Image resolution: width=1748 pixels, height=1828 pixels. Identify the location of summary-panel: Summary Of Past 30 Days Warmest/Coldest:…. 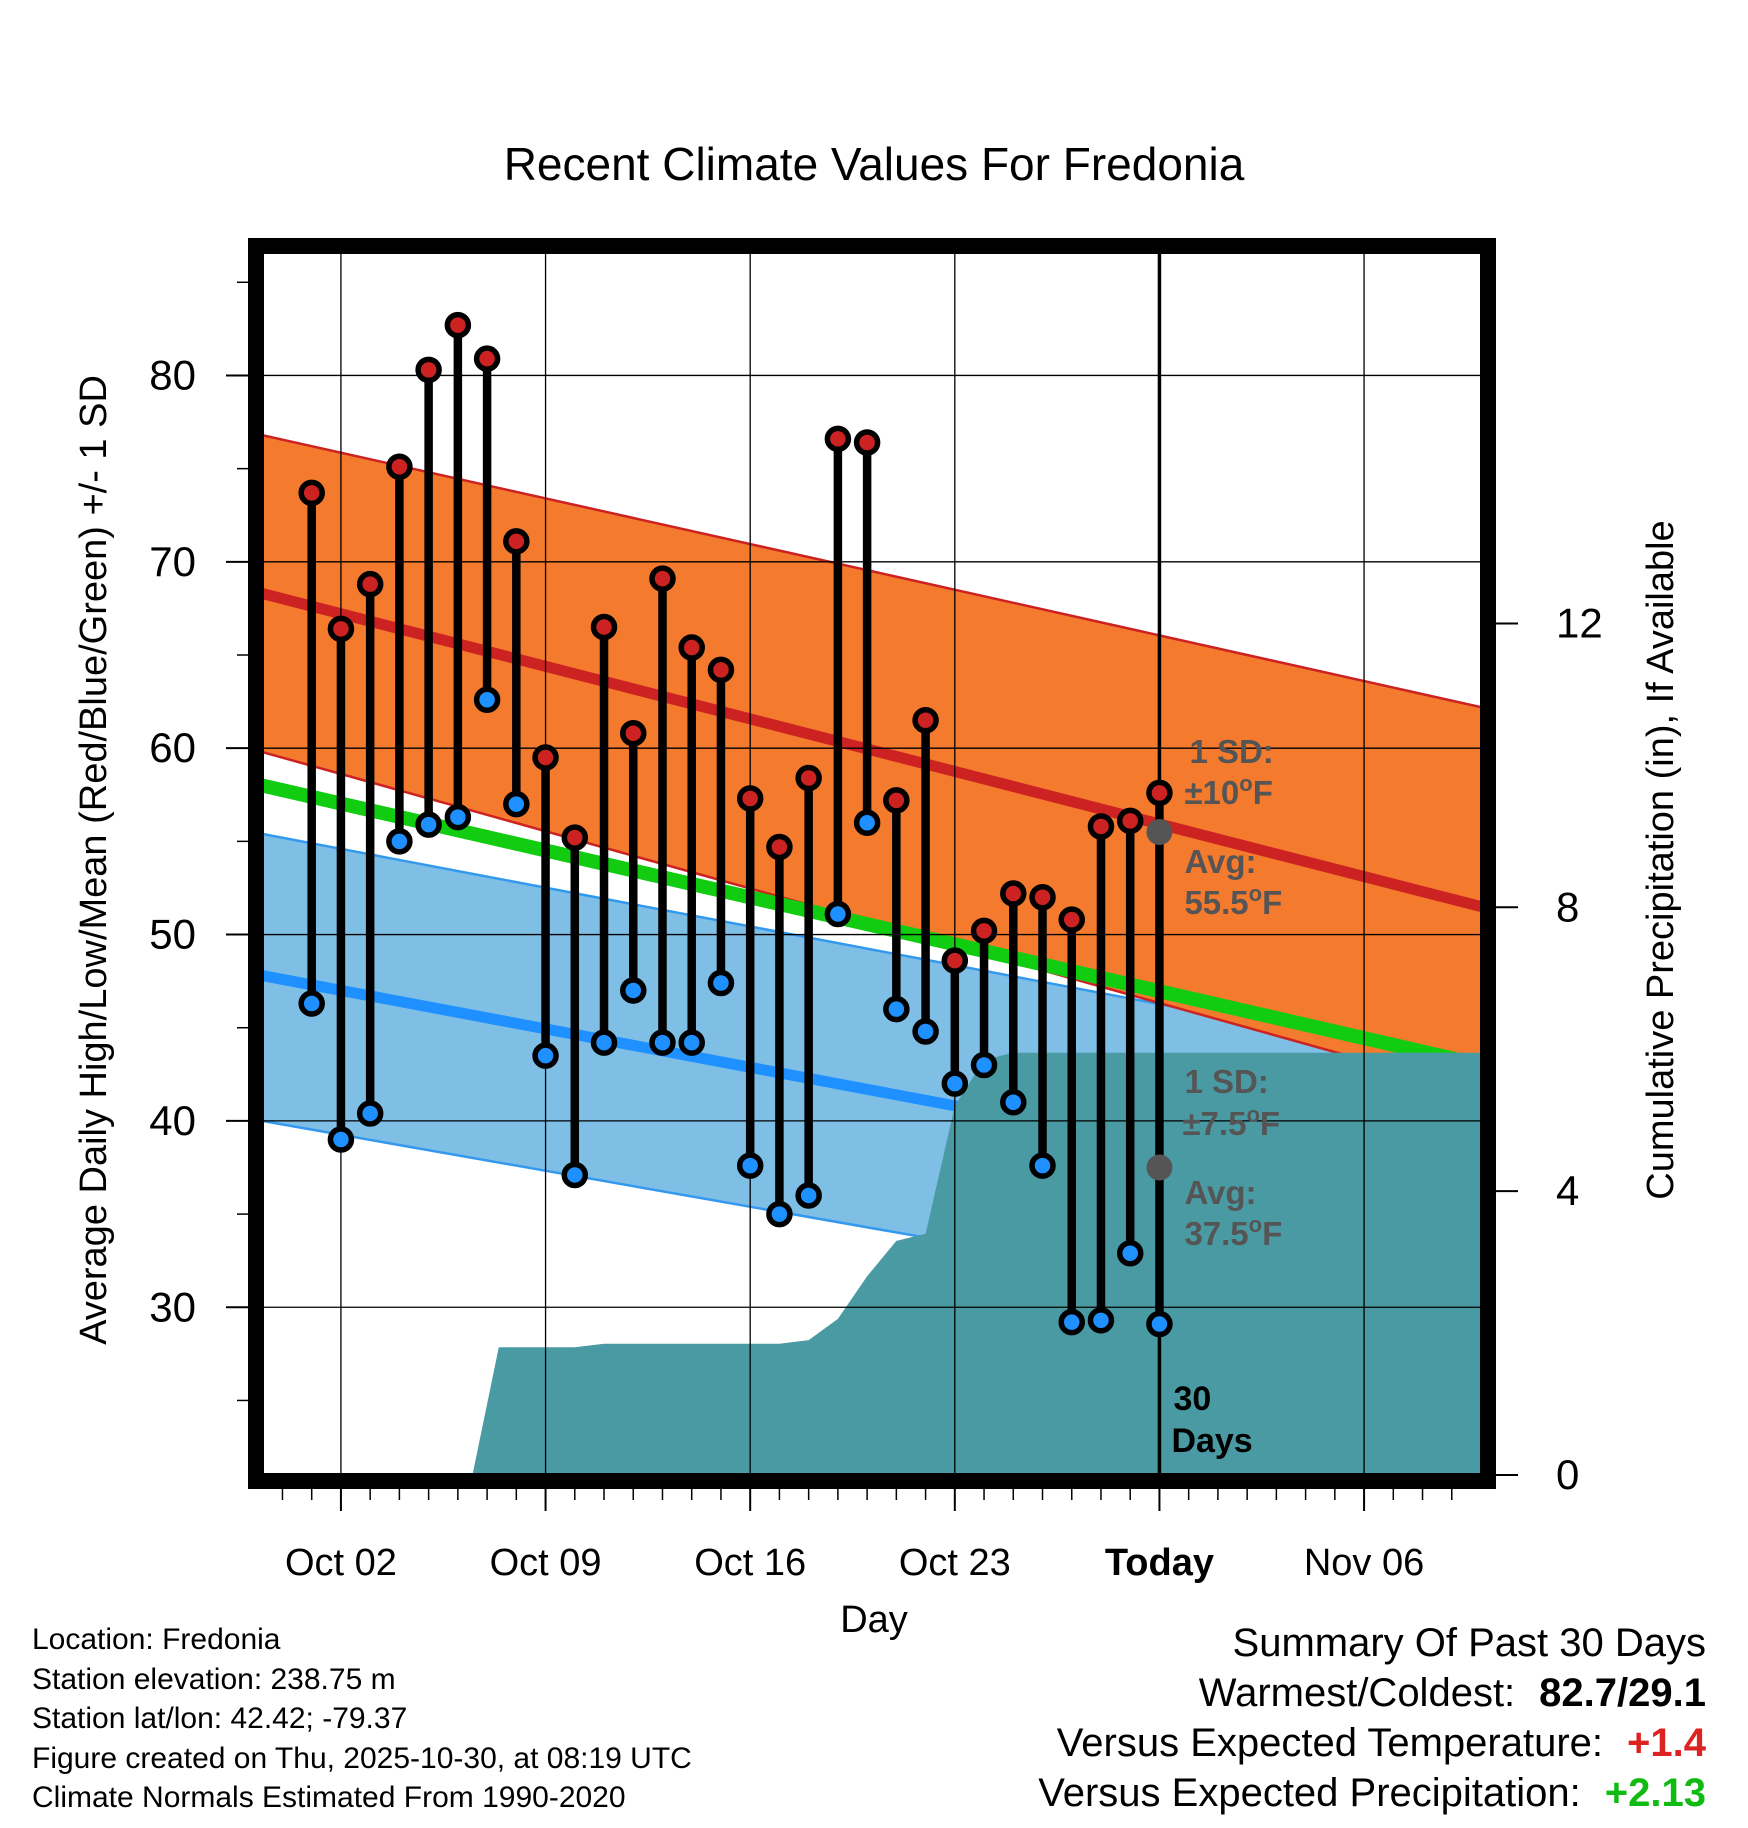
(1372, 1718).